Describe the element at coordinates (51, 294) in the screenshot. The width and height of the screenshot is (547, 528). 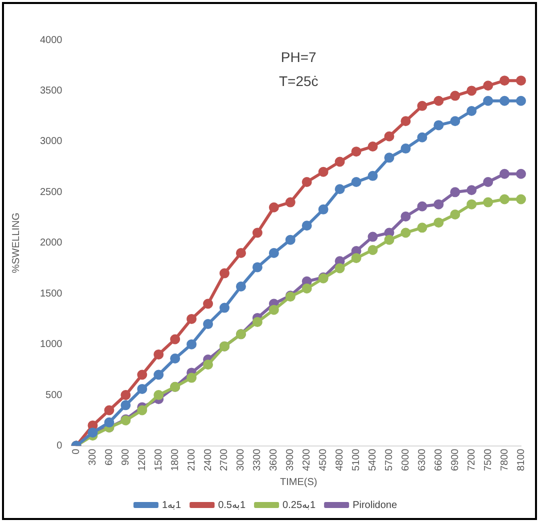
I see `y-tick-label: 1500` at that location.